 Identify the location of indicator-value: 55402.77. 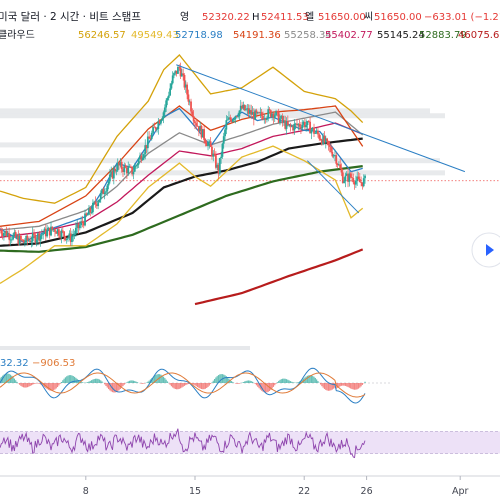
(349, 35).